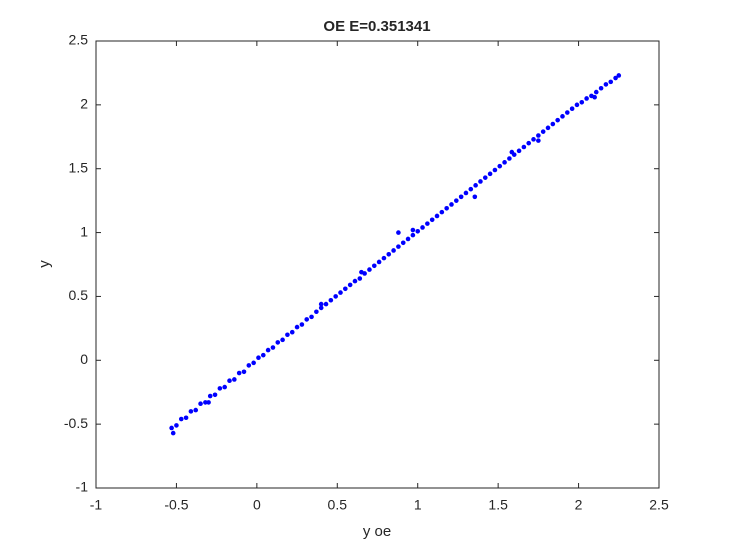 This screenshot has height=547, width=729. What do you see at coordinates (659, 505) in the screenshot?
I see `x-tick-label: 2.5` at bounding box center [659, 505].